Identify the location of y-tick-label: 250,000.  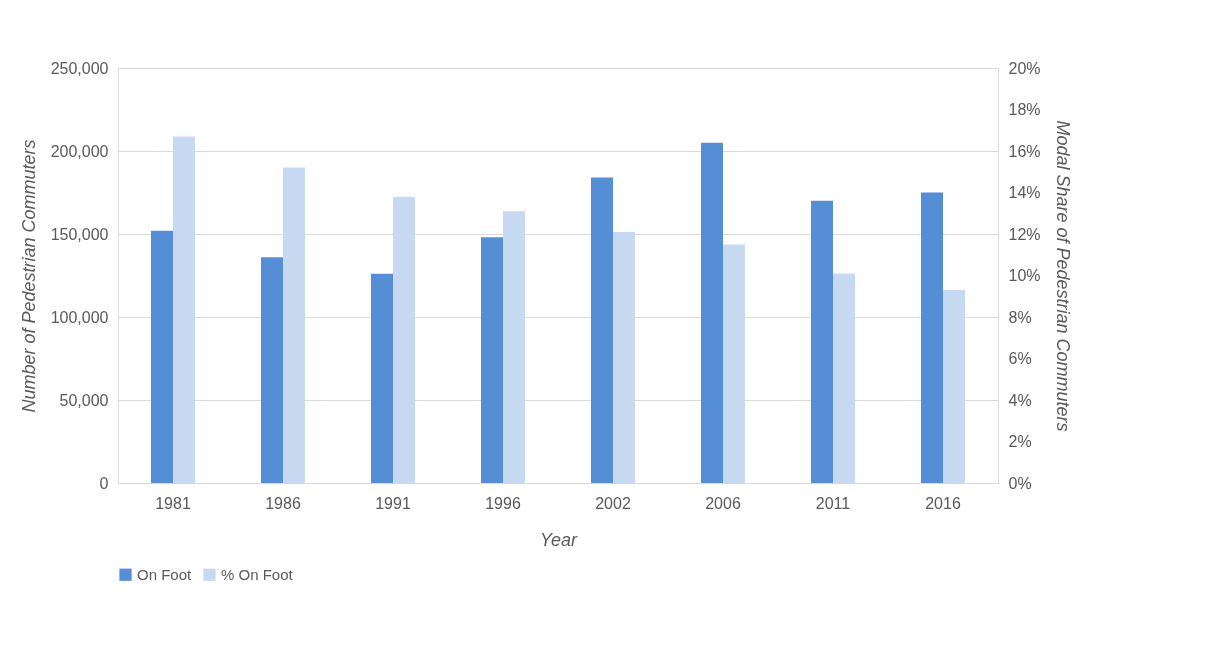
(79, 68).